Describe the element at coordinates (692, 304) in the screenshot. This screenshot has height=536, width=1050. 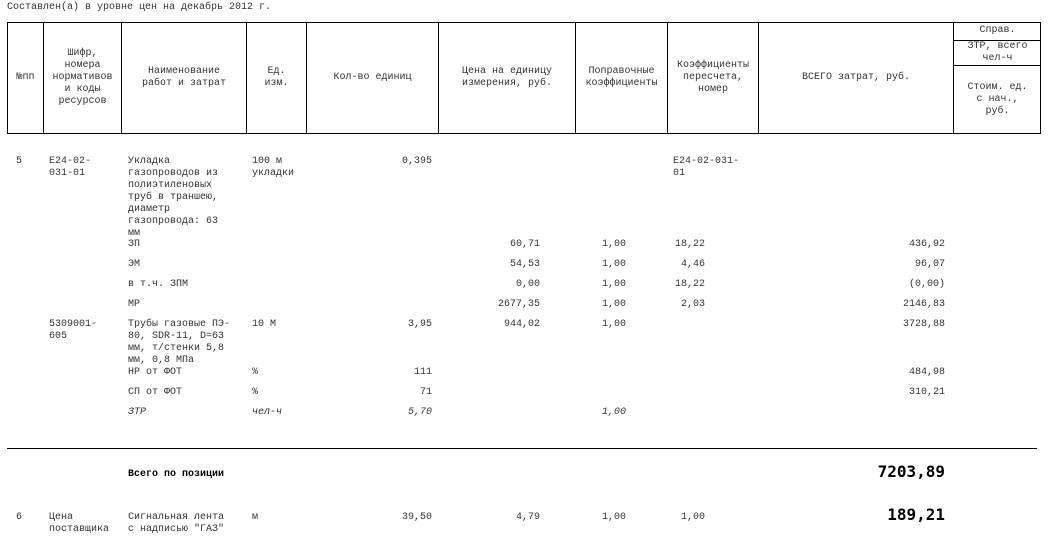
I see `row-coef: 2,03` at that location.